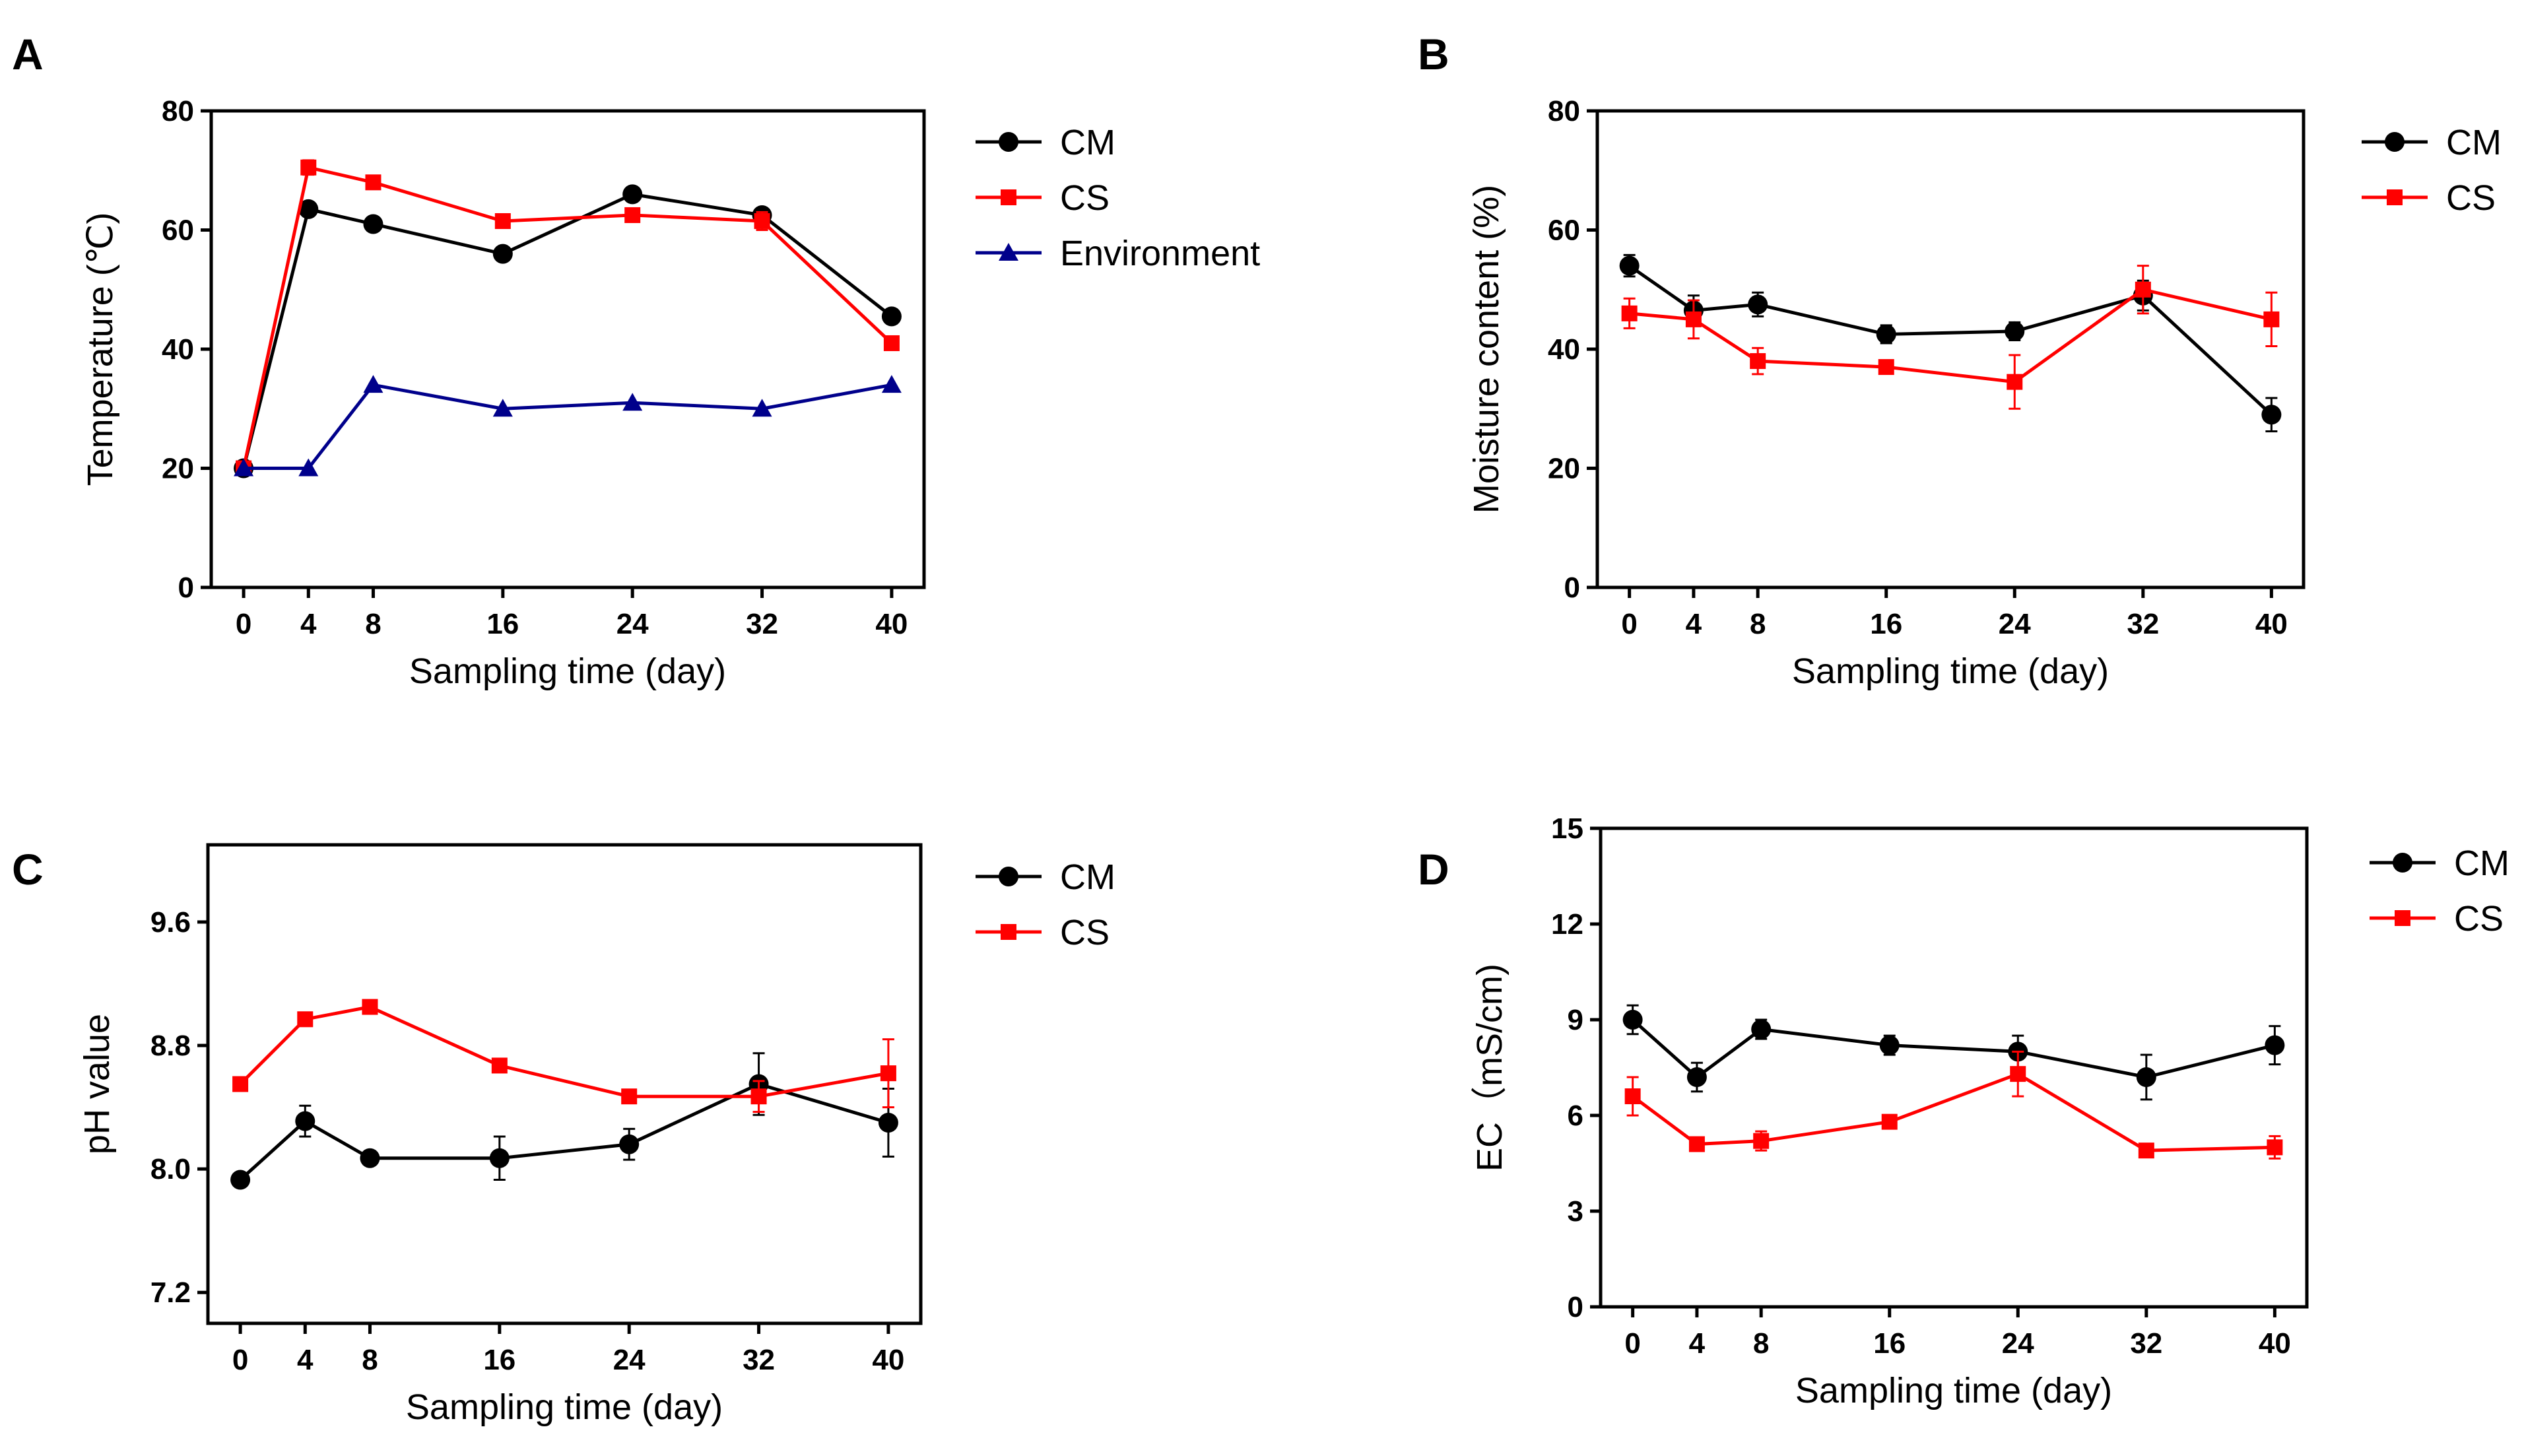 This screenshot has width=2524, height=1456. Describe the element at coordinates (1433, 54) in the screenshot. I see `panel-letter: B` at that location.